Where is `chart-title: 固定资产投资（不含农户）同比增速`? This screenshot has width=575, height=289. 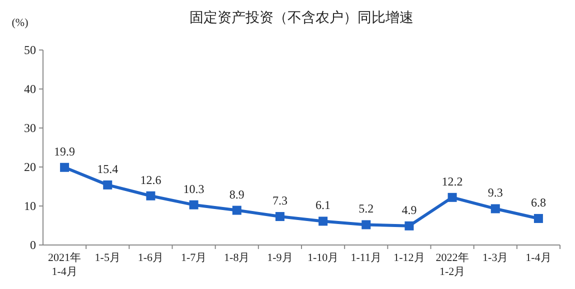 chart-title: 固定资产投资（不含农户）同比增速 is located at coordinates (302, 18).